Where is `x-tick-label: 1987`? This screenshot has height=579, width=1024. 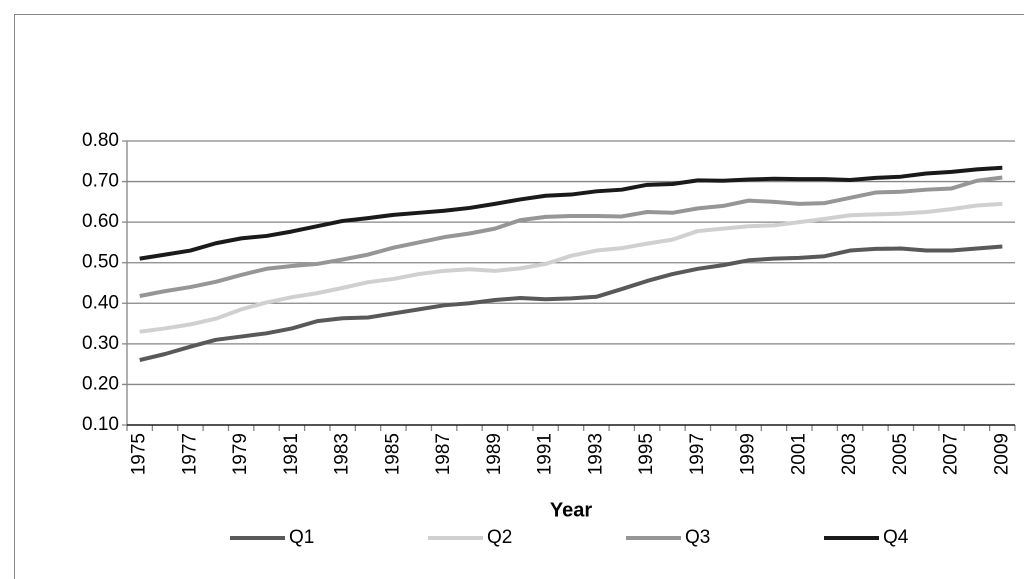
x-tick-label: 1987 is located at coordinates (443, 454).